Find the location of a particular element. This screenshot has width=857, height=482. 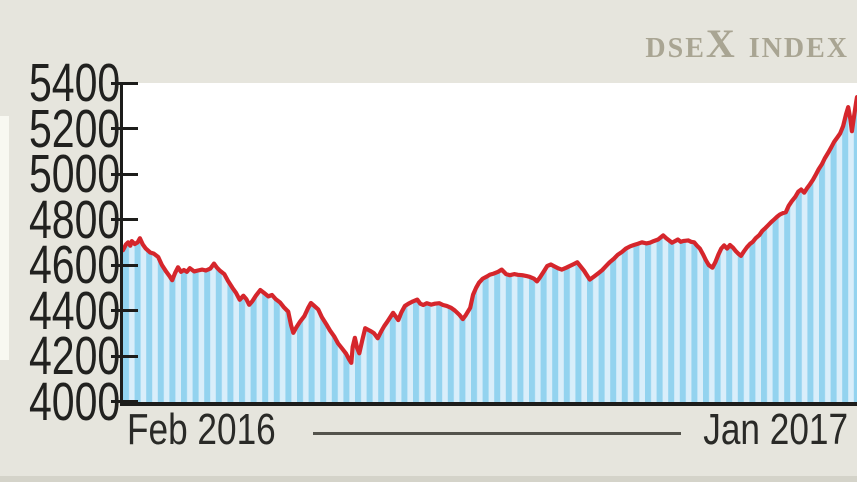

chart-title: dseX index is located at coordinates (747, 43).